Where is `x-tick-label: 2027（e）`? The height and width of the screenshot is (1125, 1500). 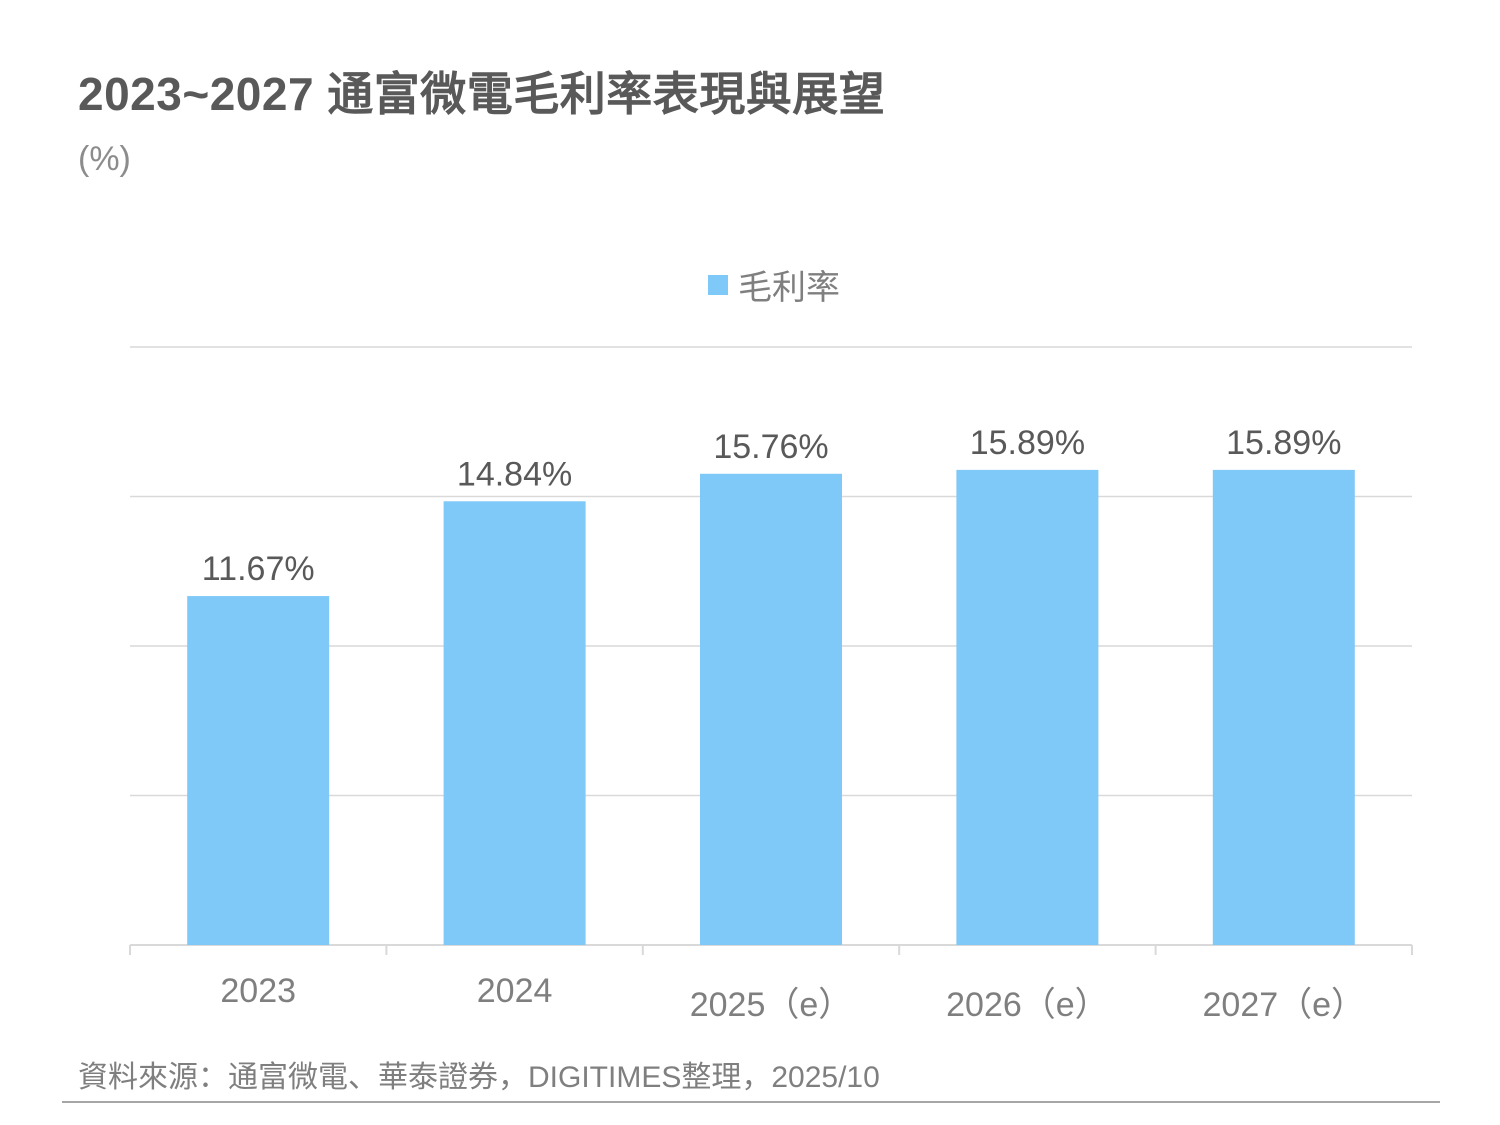
x-tick-label: 2027（e） is located at coordinates (1284, 1005).